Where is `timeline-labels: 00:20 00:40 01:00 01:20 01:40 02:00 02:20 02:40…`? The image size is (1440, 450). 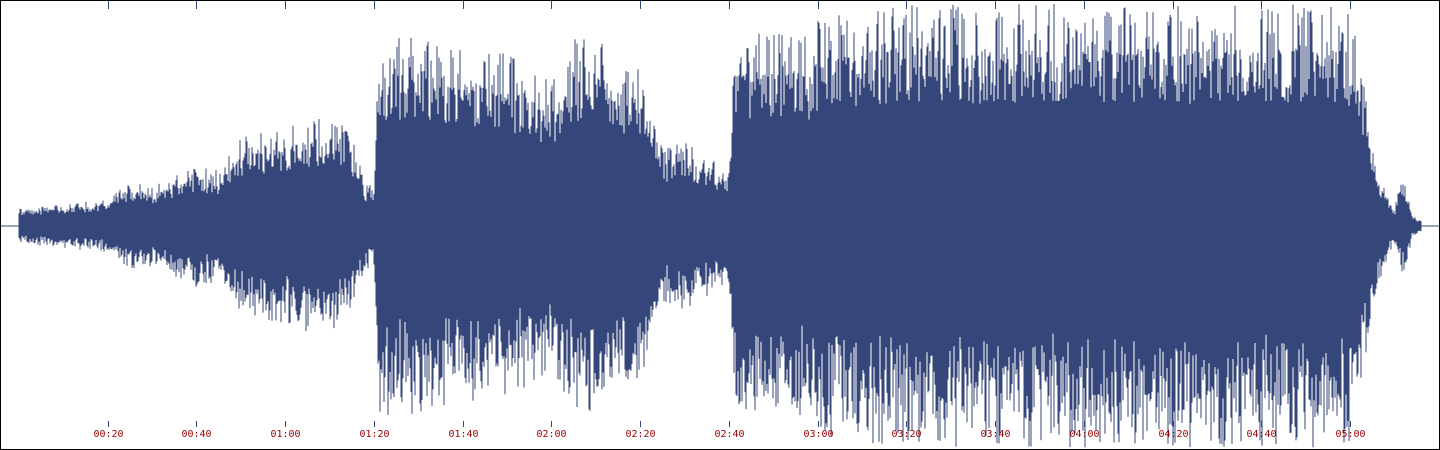
timeline-labels: 00:20 00:40 01:00 01:20 01:40 02:00 02:20 02:40… is located at coordinates (729, 434).